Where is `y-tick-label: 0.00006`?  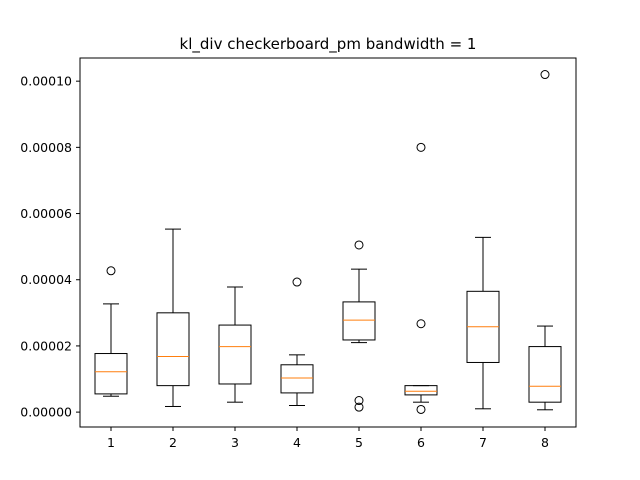
y-tick-label: 0.00006 is located at coordinates (46, 213).